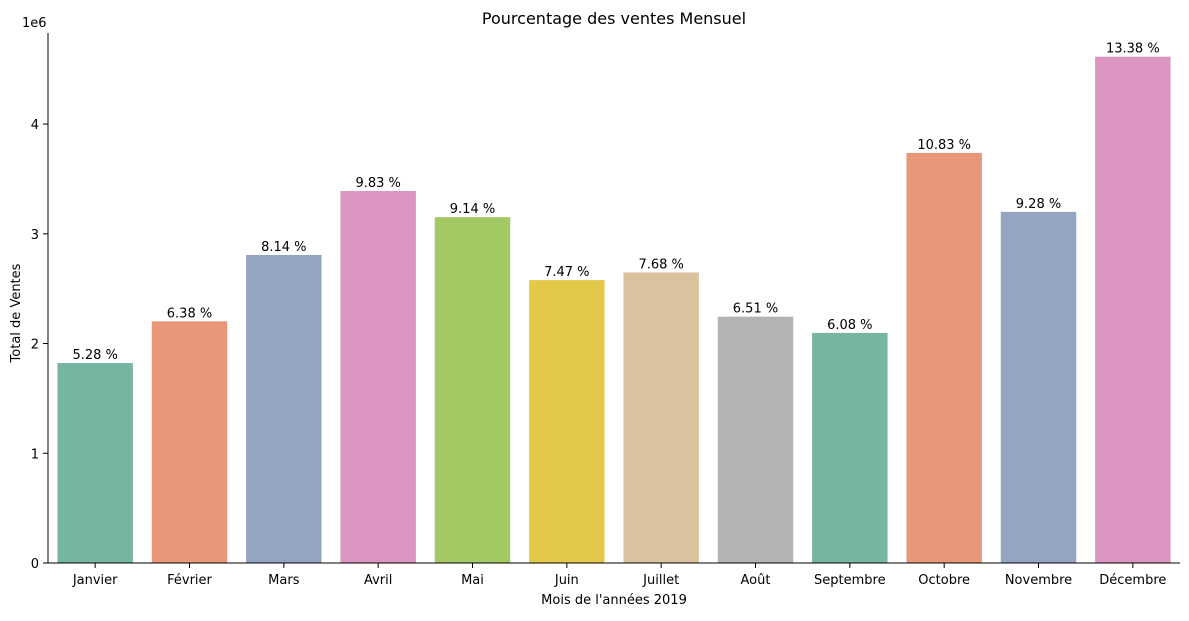 Image resolution: width=1189 pixels, height=621 pixels. Describe the element at coordinates (35, 454) in the screenshot. I see `y-tick-label: 1` at that location.